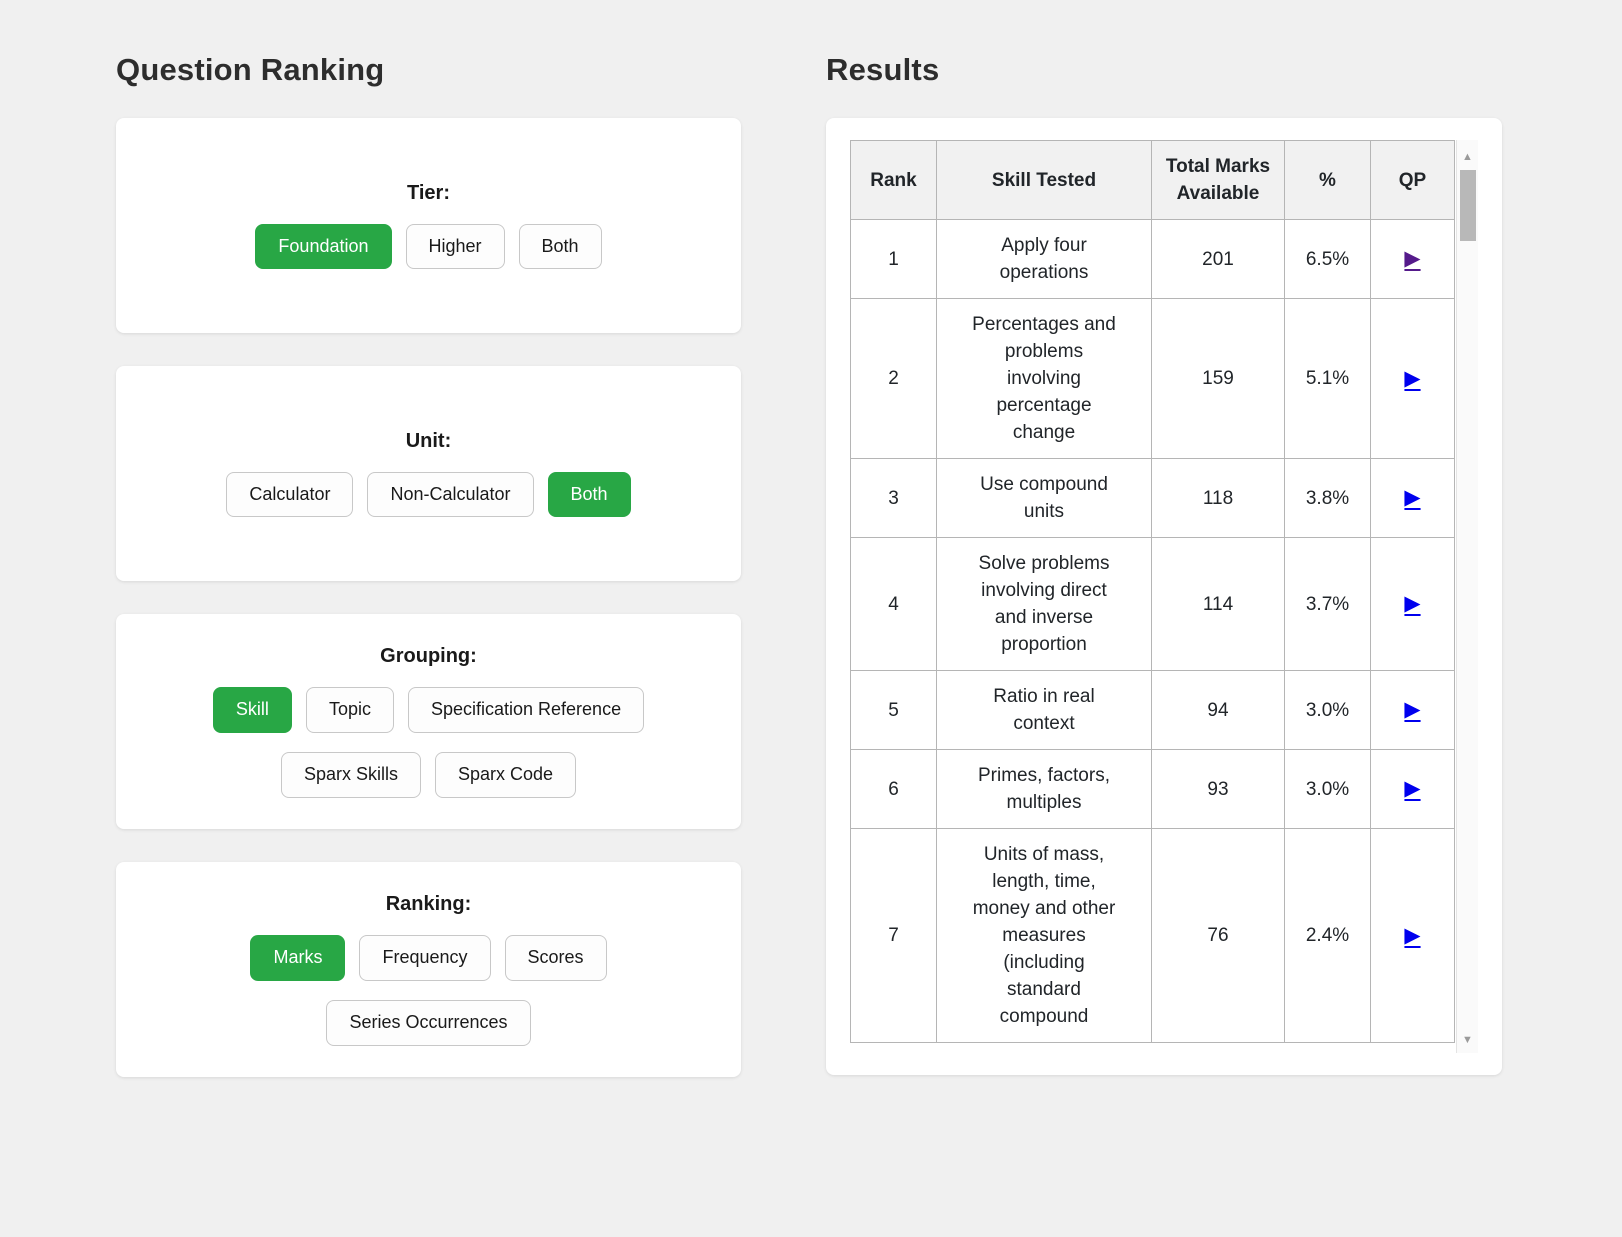 Image resolution: width=1622 pixels, height=1237 pixels. I want to click on skill-cell: Use compound units, so click(1044, 498).